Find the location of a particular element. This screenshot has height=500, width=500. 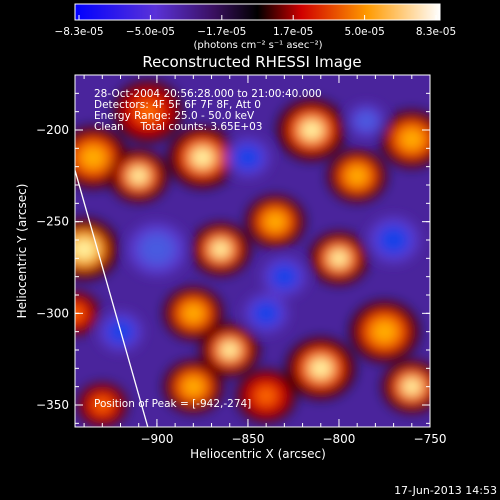

annotation-clean-counts: Clean Total counts: 3.65E+03 is located at coordinates (178, 127).